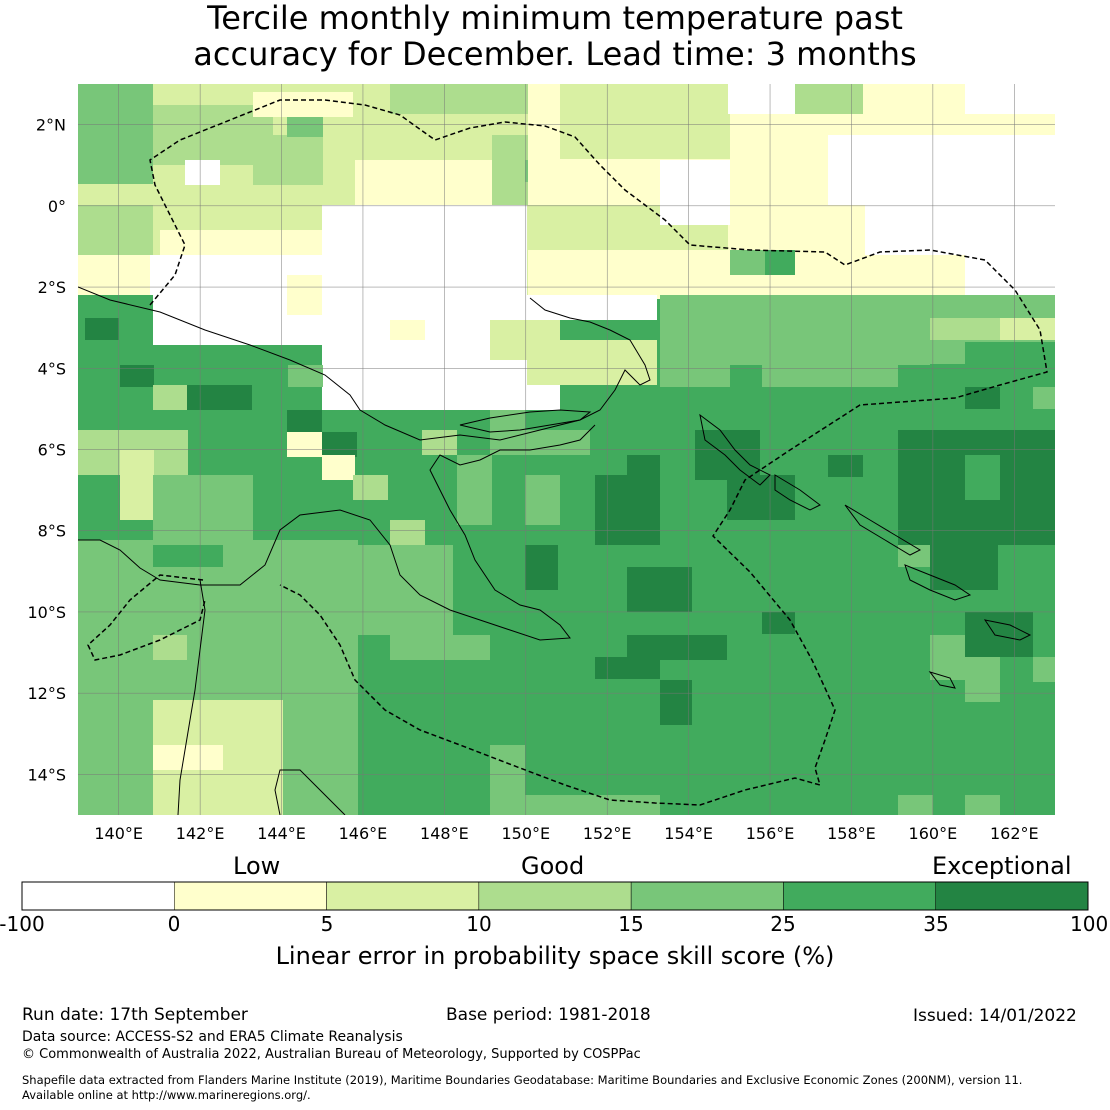  What do you see at coordinates (795, 364) in the screenshot?
I see `skill-region-e-ab` at bounding box center [795, 364].